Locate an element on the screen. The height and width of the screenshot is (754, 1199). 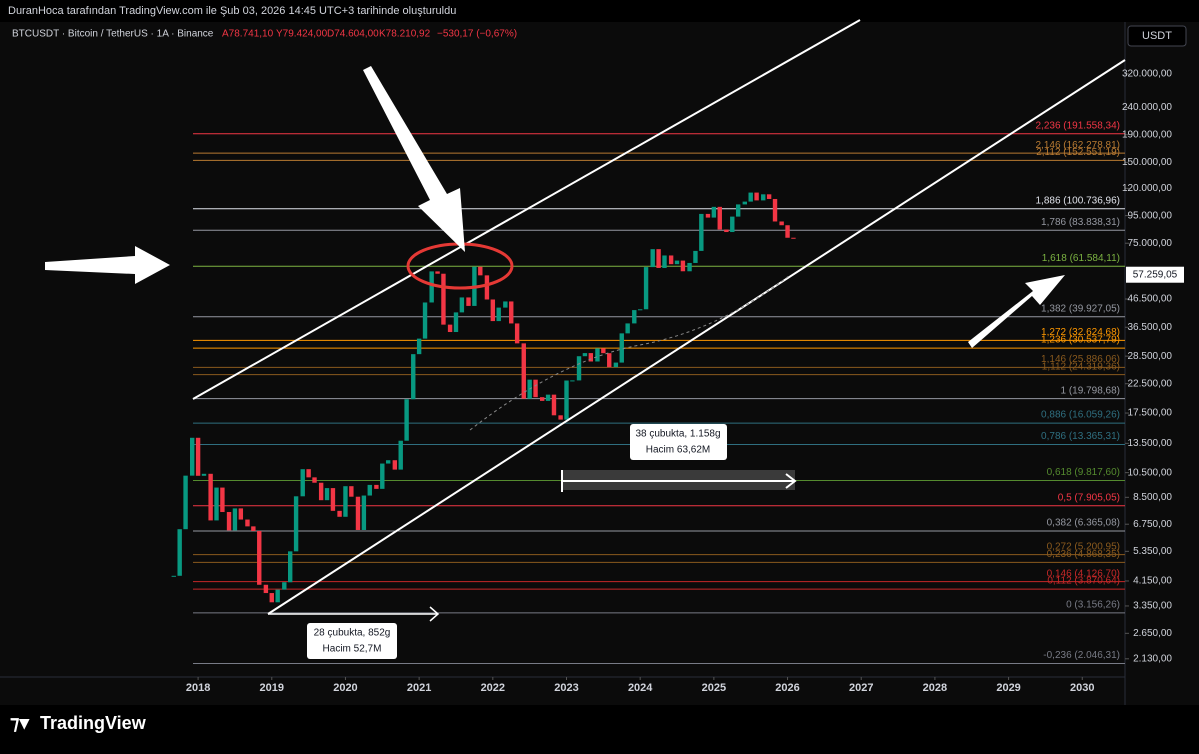
y-tick-label: 46.500,00 is located at coordinates (1150, 299).